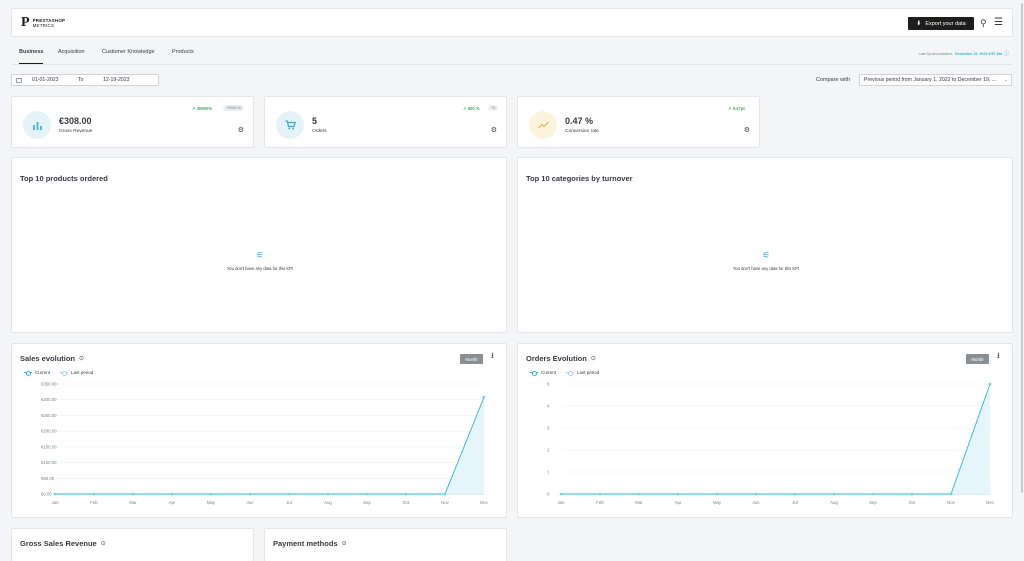 The width and height of the screenshot is (1024, 561). Describe the element at coordinates (445, 502) in the screenshot. I see `x-tick-label: Nov` at that location.